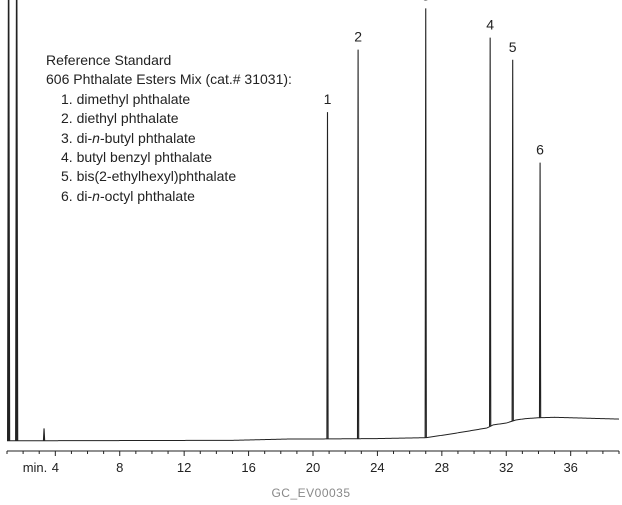 This screenshot has width=622, height=505. What do you see at coordinates (67, 176) in the screenshot?
I see `legend-item-number: 5.` at bounding box center [67, 176].